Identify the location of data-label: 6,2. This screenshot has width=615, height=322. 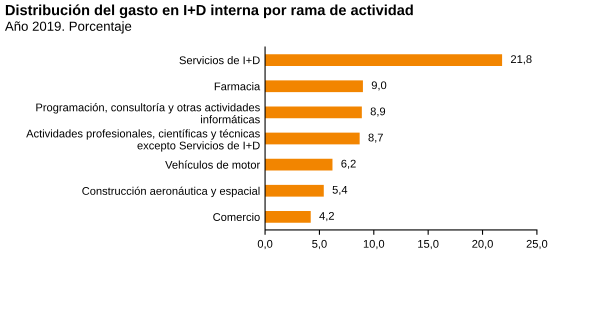
(348, 164).